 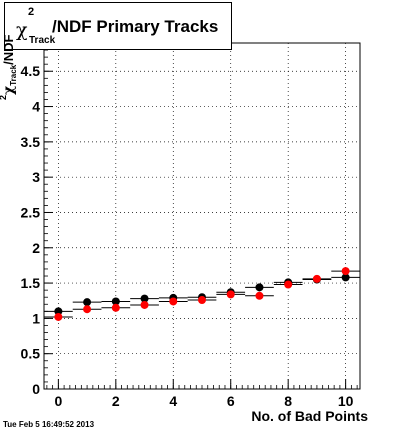 What do you see at coordinates (309, 416) in the screenshot?
I see `x-axis-label: No. of Bad Points` at bounding box center [309, 416].